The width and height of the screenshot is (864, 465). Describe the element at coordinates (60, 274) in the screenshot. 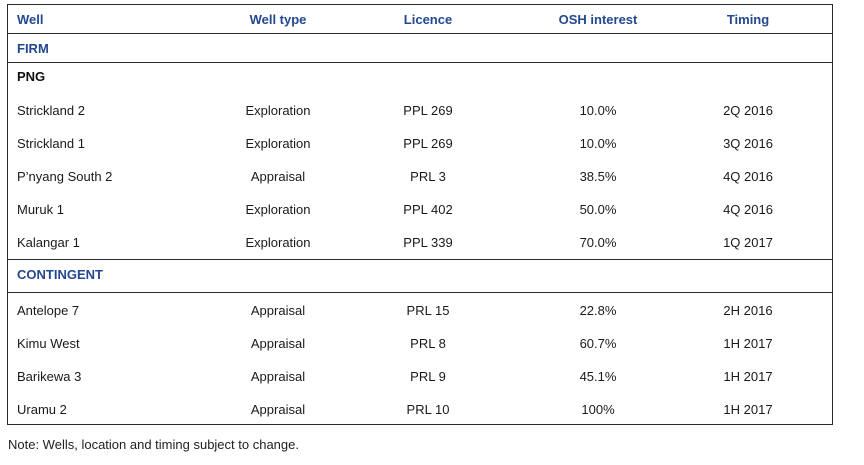

I see `section-label-contingent: CONTINGENT` at that location.